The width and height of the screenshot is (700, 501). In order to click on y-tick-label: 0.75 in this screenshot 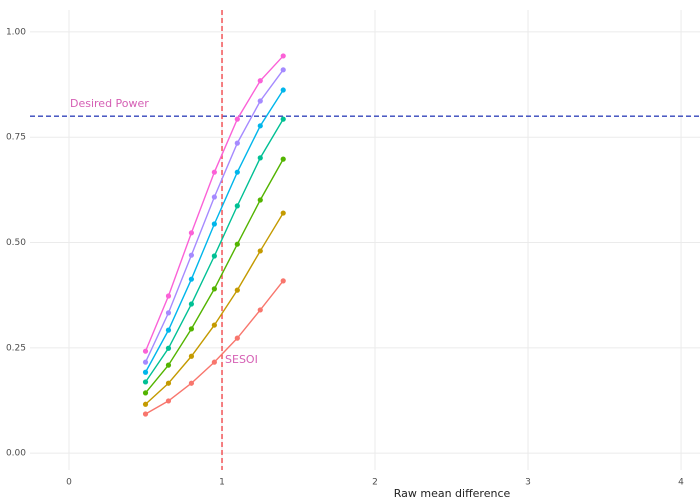, I will do `click(16, 138)`.